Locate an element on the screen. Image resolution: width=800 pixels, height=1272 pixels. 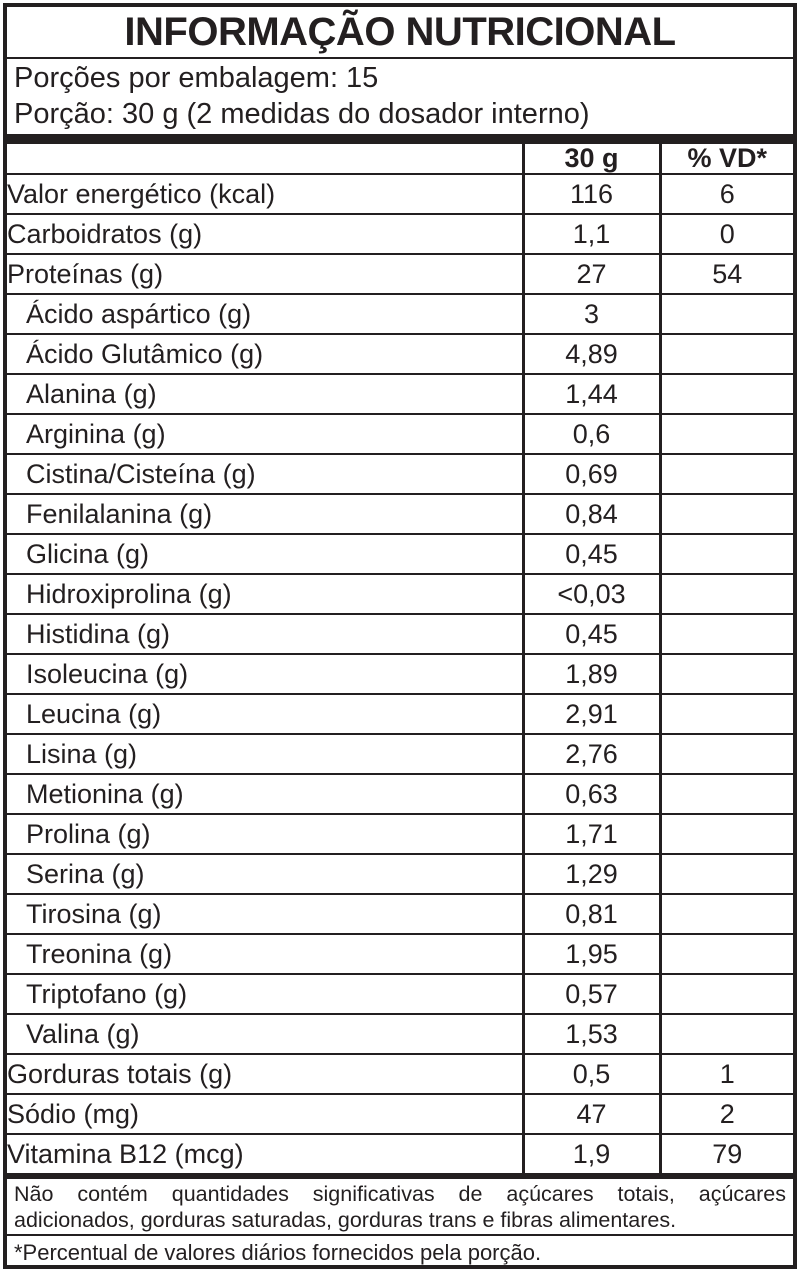
nutrient-label: Lisina (g) is located at coordinates (265, 754).